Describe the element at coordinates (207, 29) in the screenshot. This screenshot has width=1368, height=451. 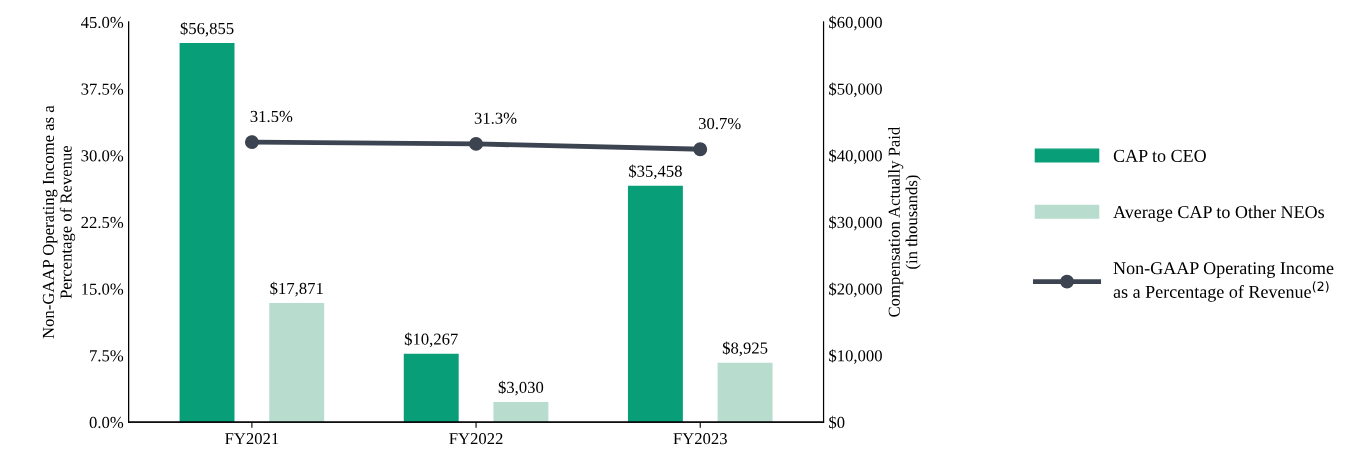
I see `data-label: $56,855` at that location.